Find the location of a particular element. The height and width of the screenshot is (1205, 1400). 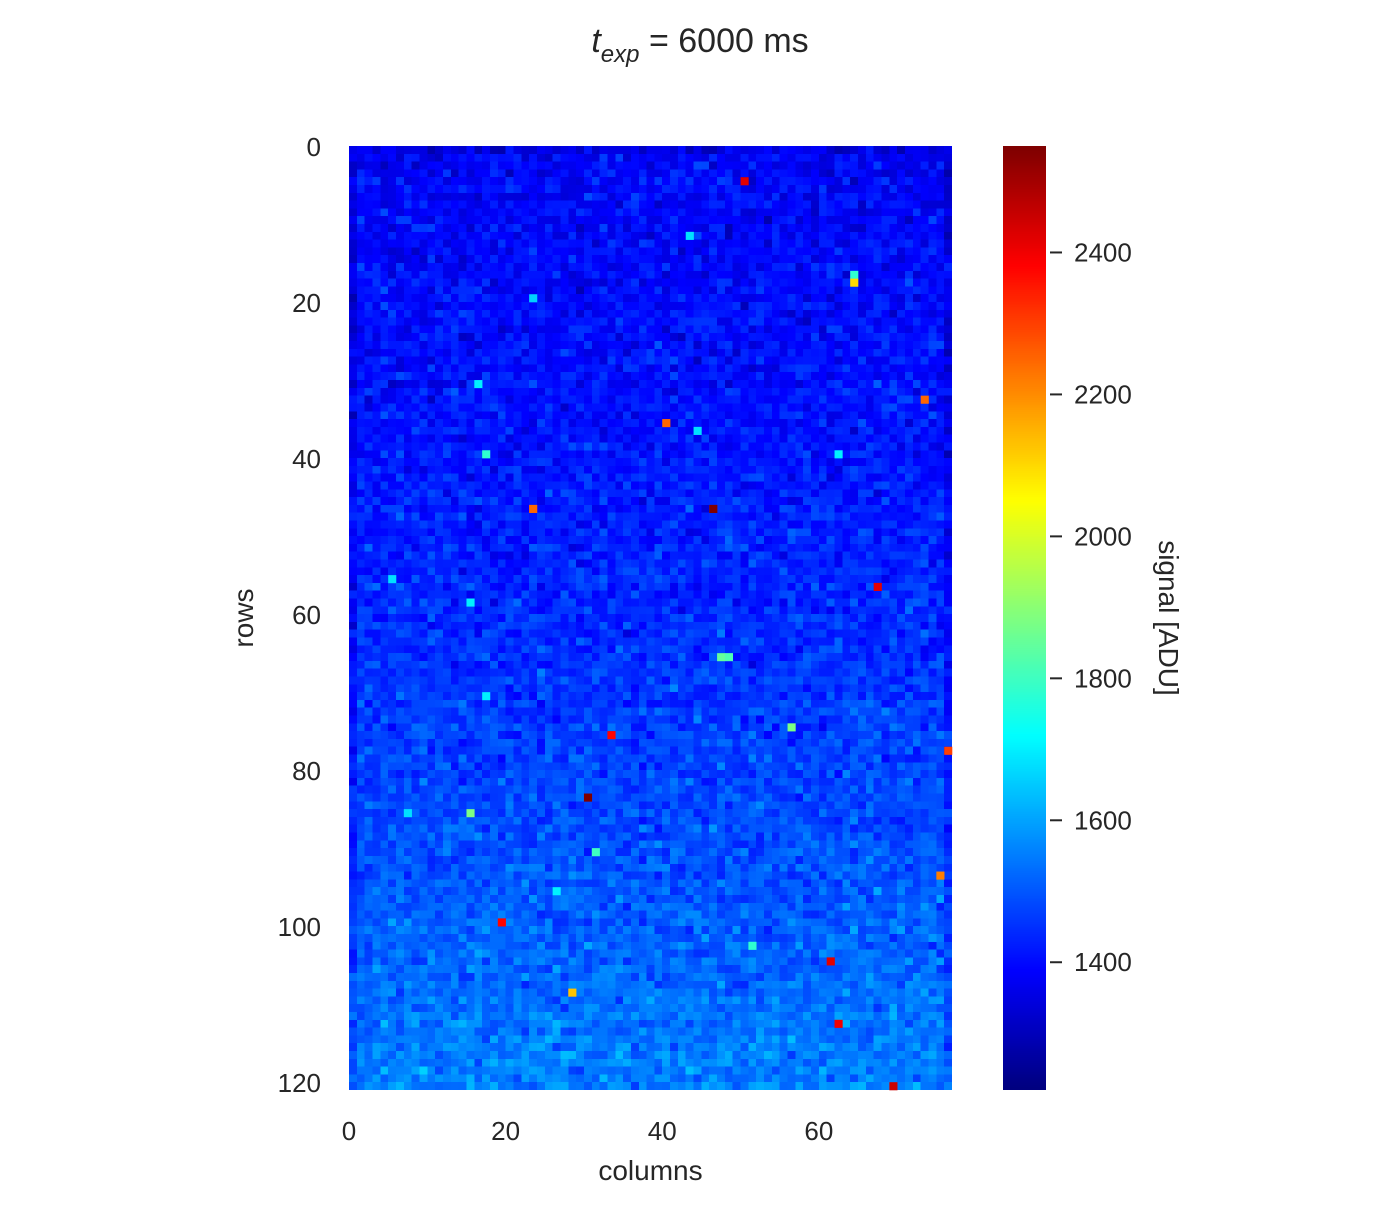

x-tick-label: 40 is located at coordinates (662, 1131).